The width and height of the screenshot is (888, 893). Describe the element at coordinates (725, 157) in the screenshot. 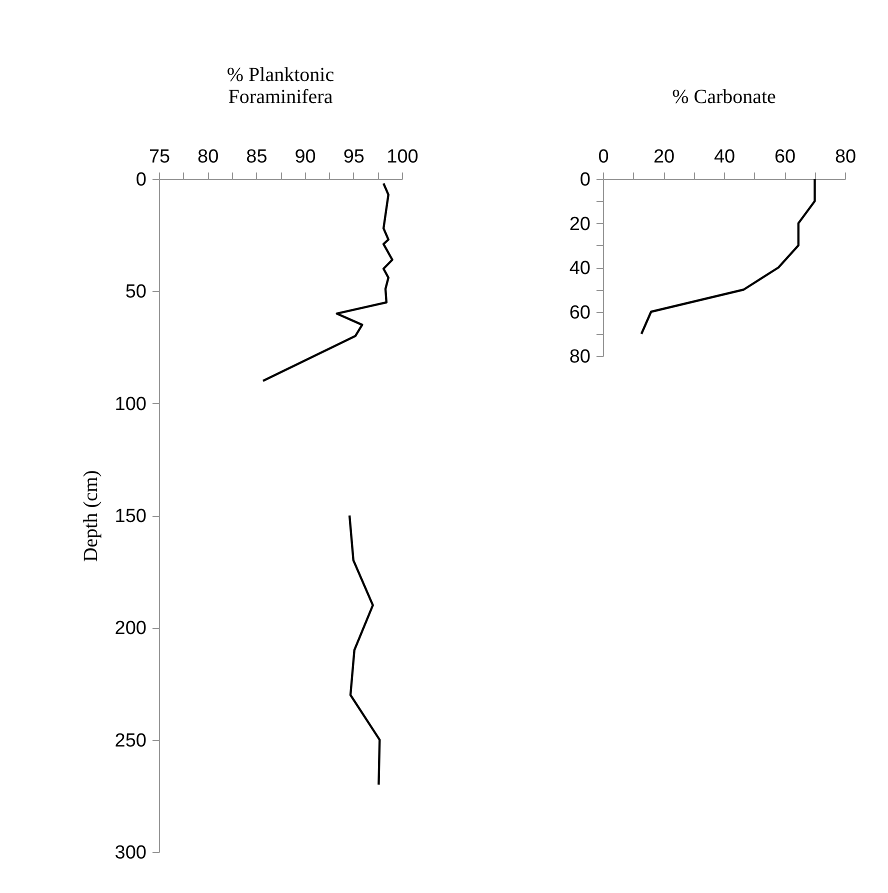

I see `x-tick-label: 40` at that location.